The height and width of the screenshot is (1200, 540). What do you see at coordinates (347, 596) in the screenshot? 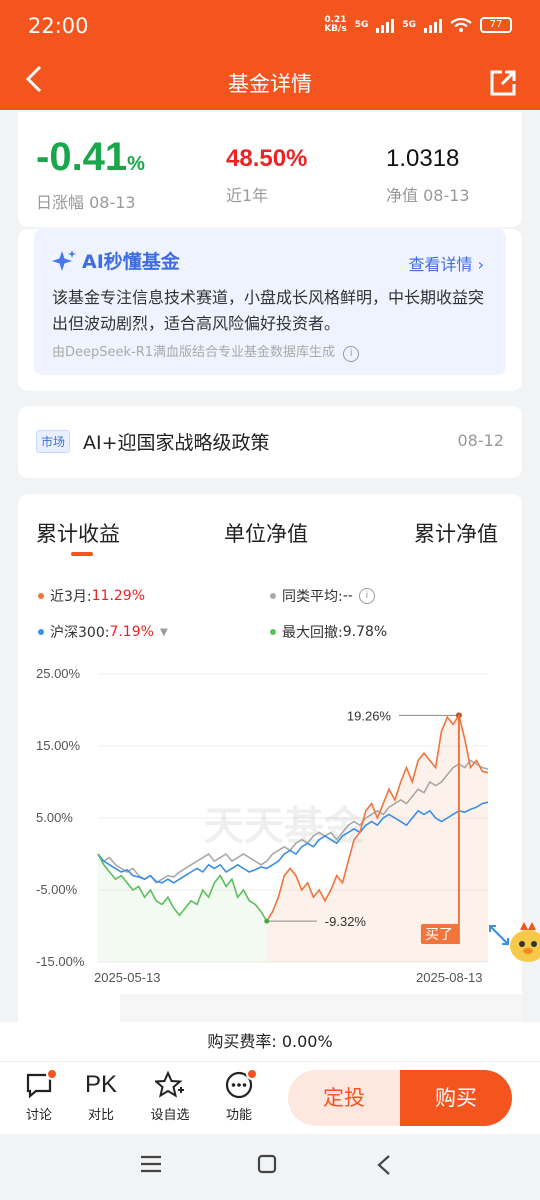
I see `legend-peer-value: --` at bounding box center [347, 596].